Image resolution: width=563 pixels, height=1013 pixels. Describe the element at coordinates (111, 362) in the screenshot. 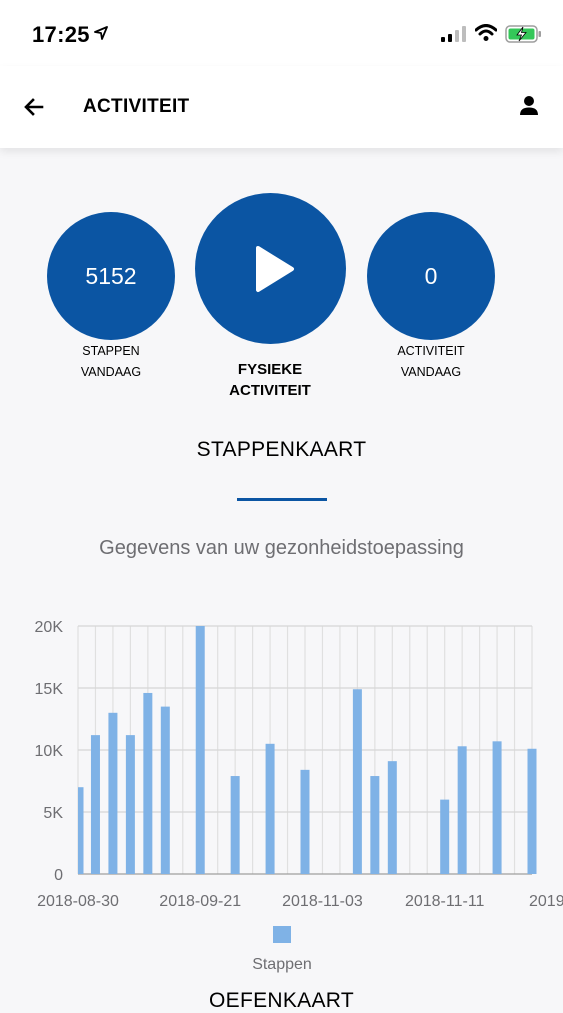

I see `steps-today-label: STAPPEN VANDAAG` at that location.